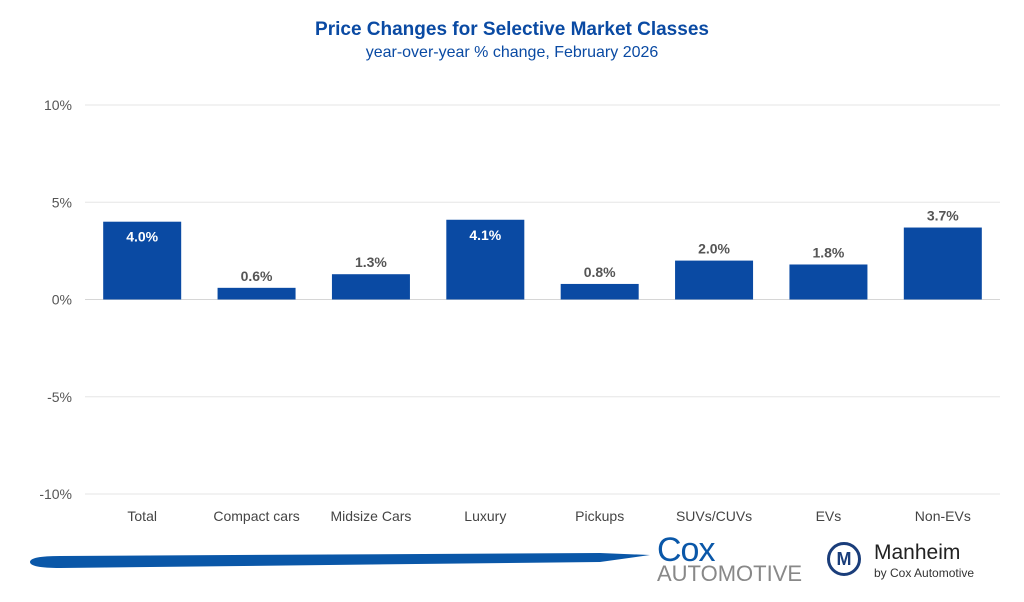 Image resolution: width=1024 pixels, height=602 pixels. What do you see at coordinates (256, 516) in the screenshot?
I see `x-tick-label: Compact cars` at bounding box center [256, 516].